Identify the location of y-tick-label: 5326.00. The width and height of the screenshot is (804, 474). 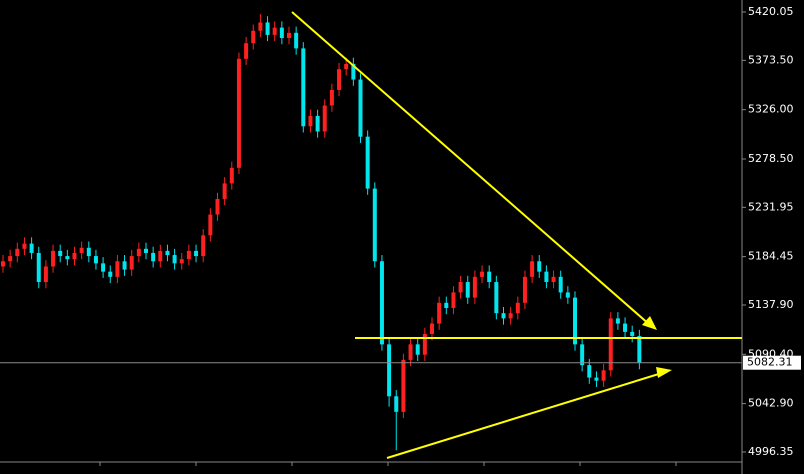
(771, 109).